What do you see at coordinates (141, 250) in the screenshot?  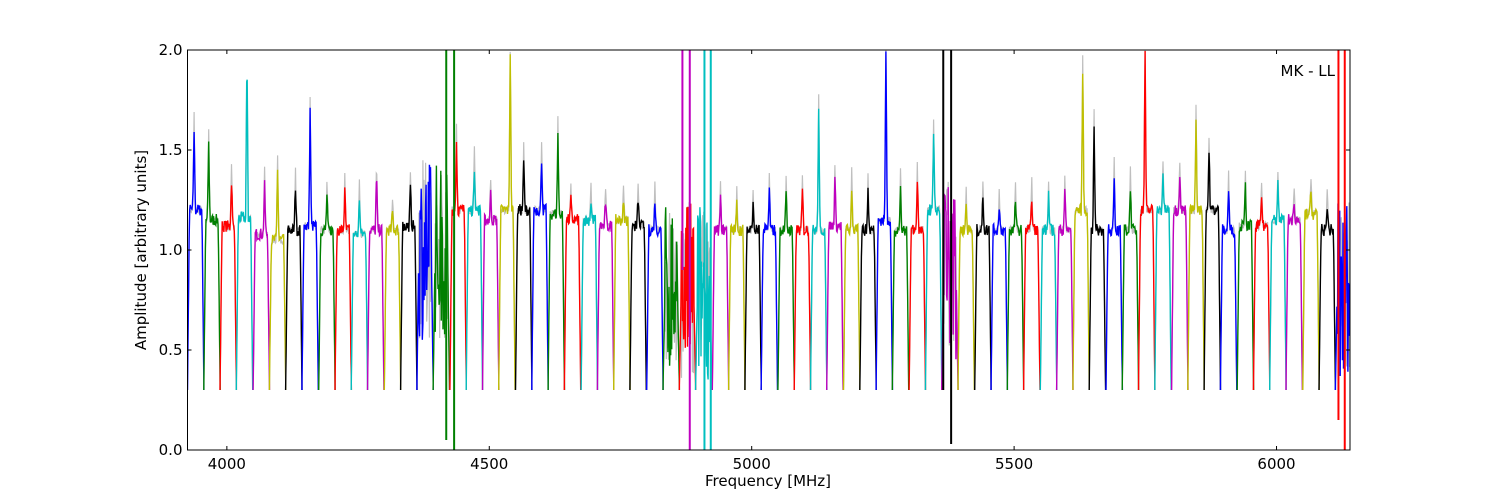 I see `y-axis-label: Amplitude [arbitrary units]` at bounding box center [141, 250].